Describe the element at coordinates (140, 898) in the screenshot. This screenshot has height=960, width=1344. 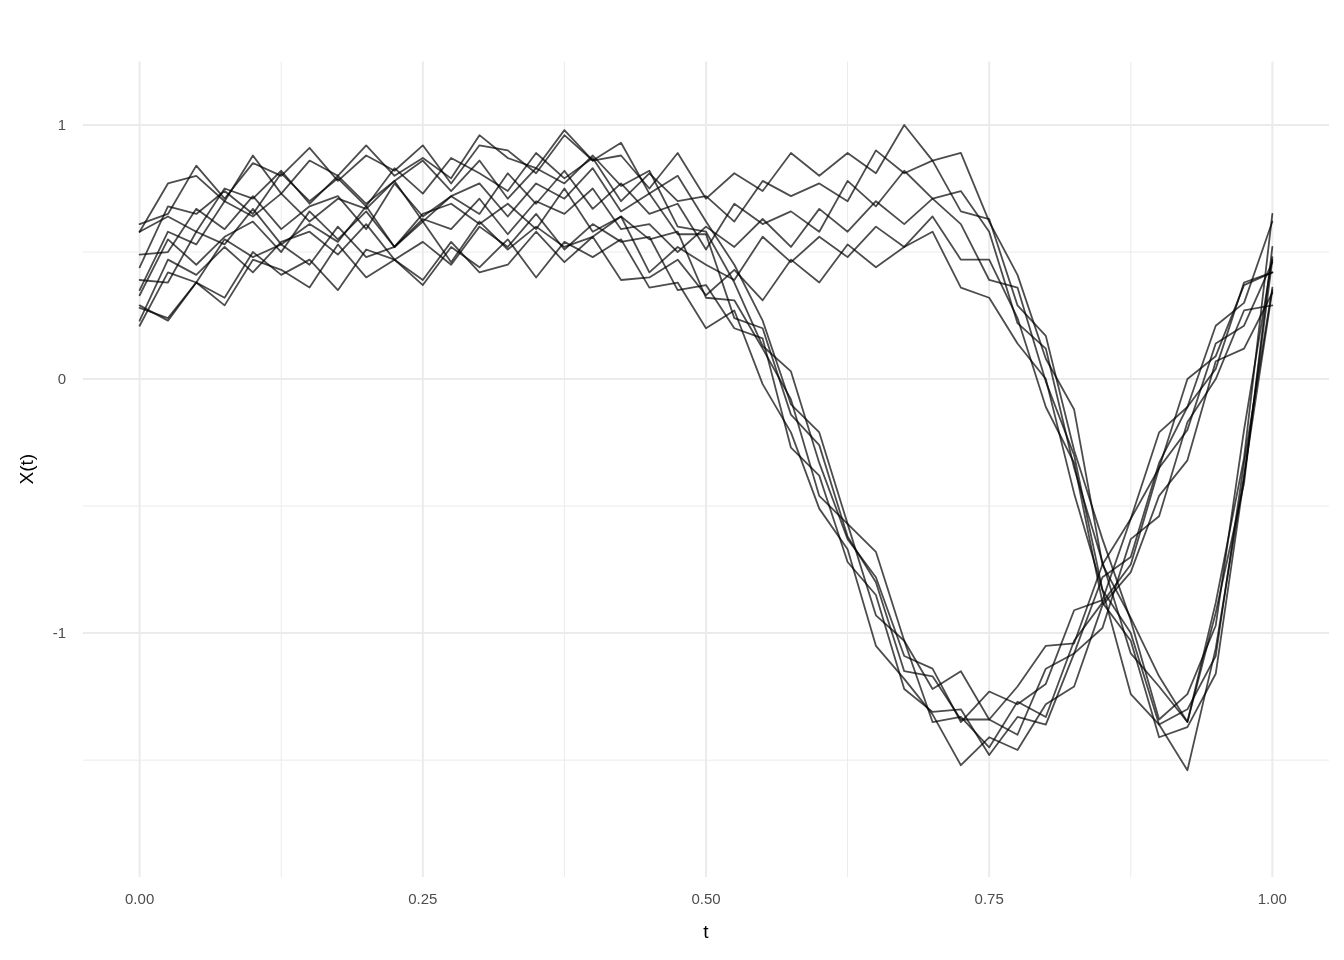
I see `x-tick-label: 0.00` at that location.